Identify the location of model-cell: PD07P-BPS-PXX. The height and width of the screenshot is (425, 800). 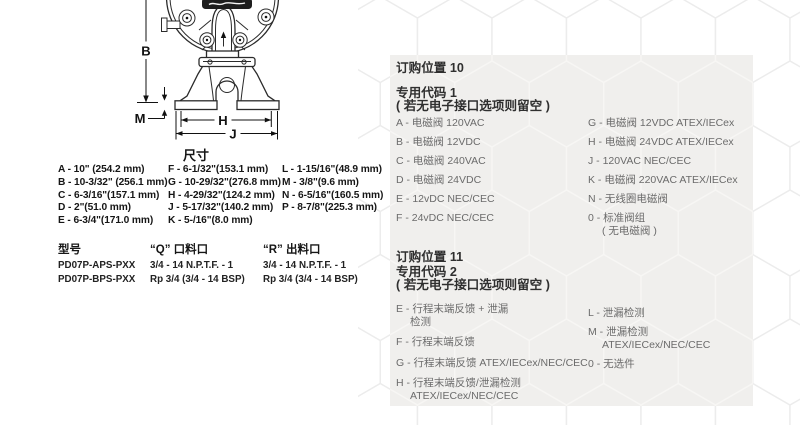
(97, 279).